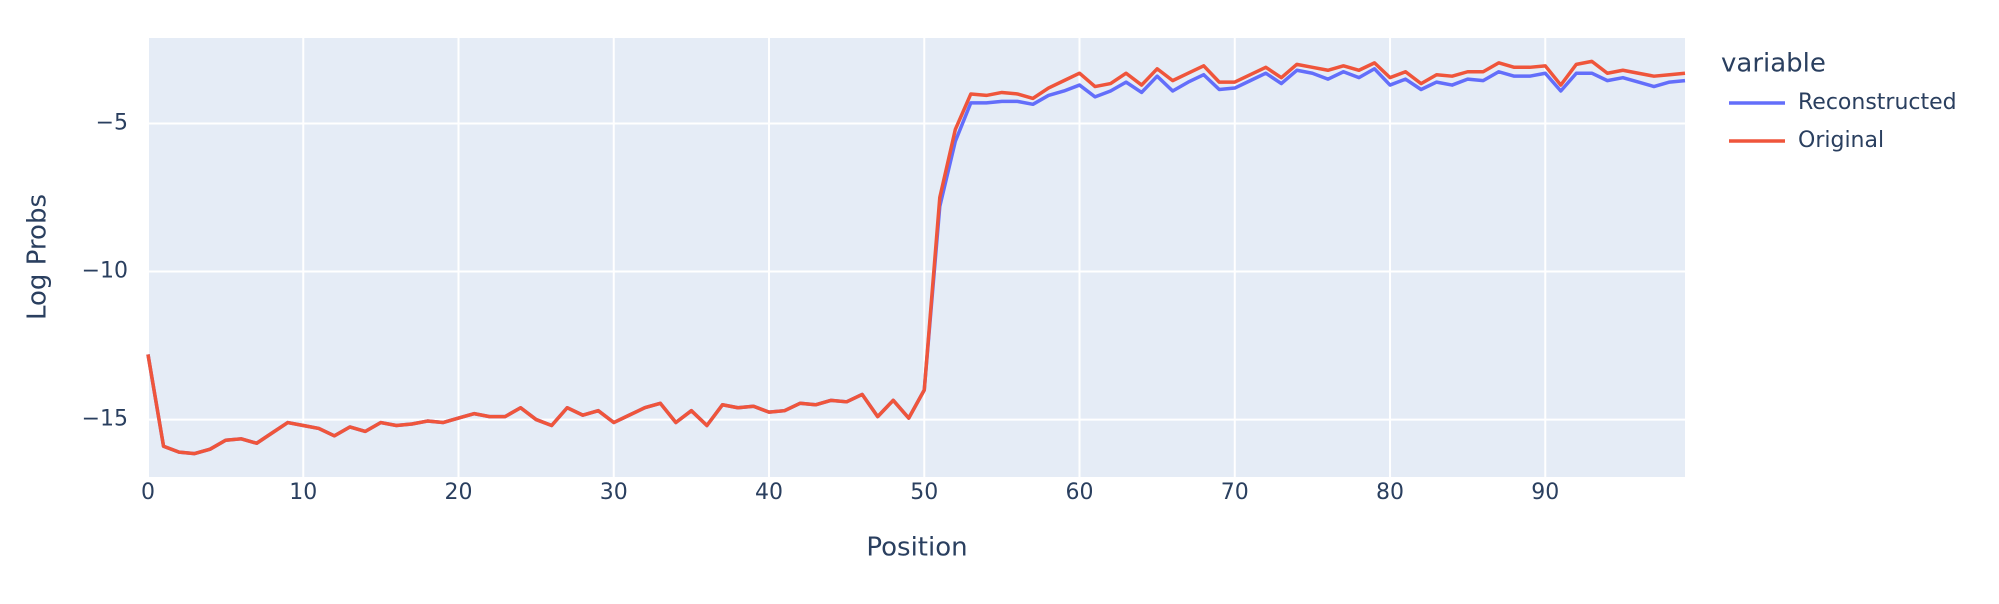  Describe the element at coordinates (1390, 492) in the screenshot. I see `x-tick-label: 80` at that location.